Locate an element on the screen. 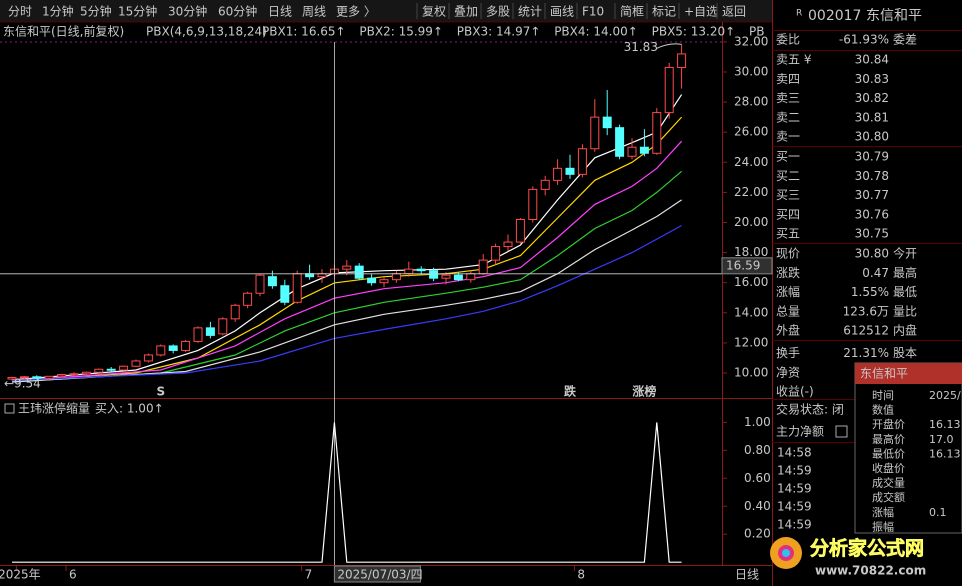 Image resolution: width=962 pixels, height=586 pixels. ma-legend: PBX2: 15.99↑ is located at coordinates (401, 32).